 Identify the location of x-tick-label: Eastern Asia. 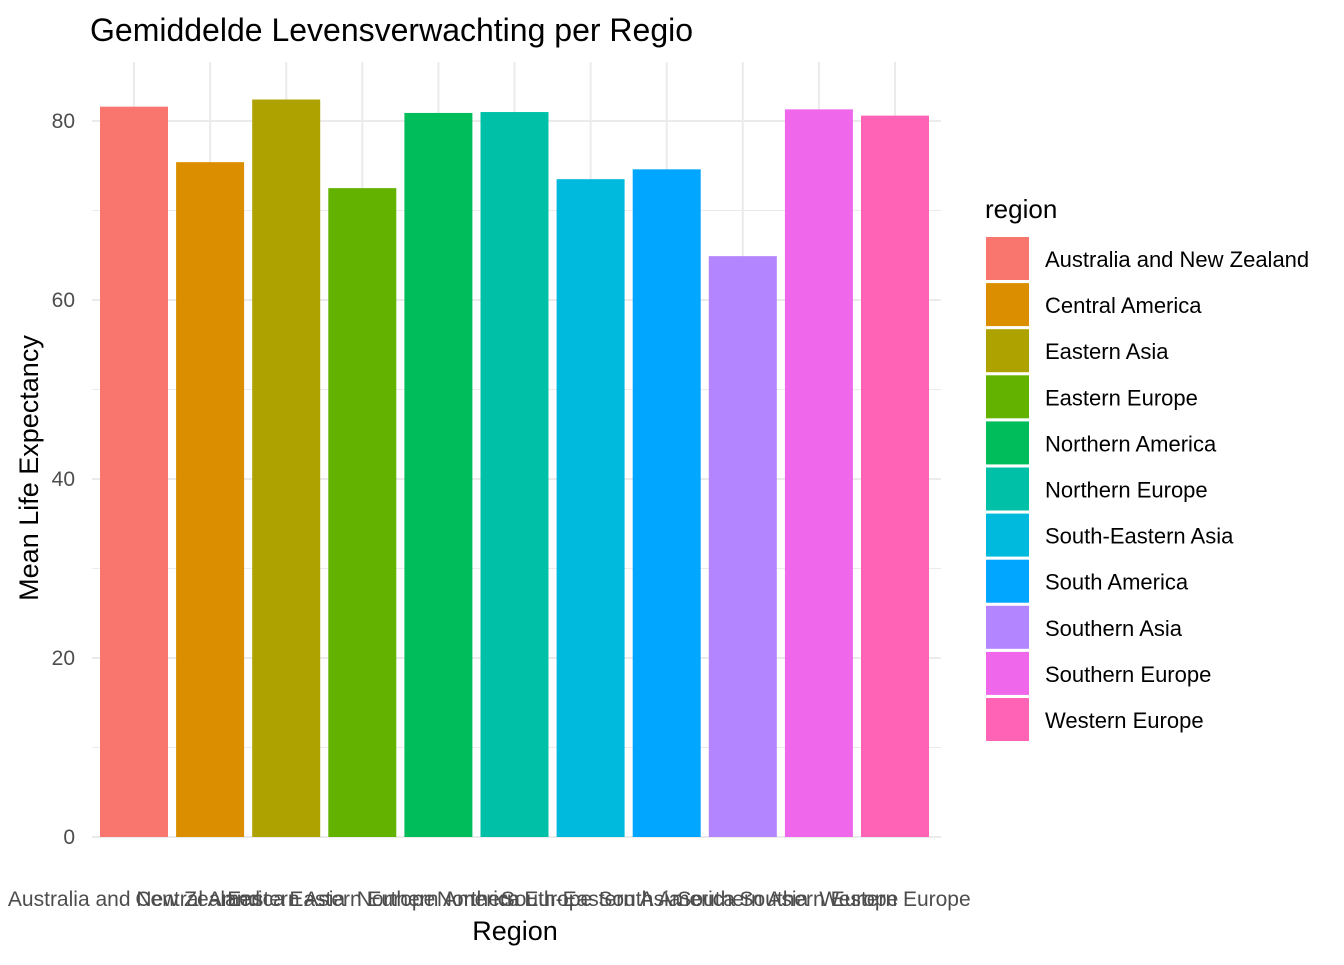
(286, 899).